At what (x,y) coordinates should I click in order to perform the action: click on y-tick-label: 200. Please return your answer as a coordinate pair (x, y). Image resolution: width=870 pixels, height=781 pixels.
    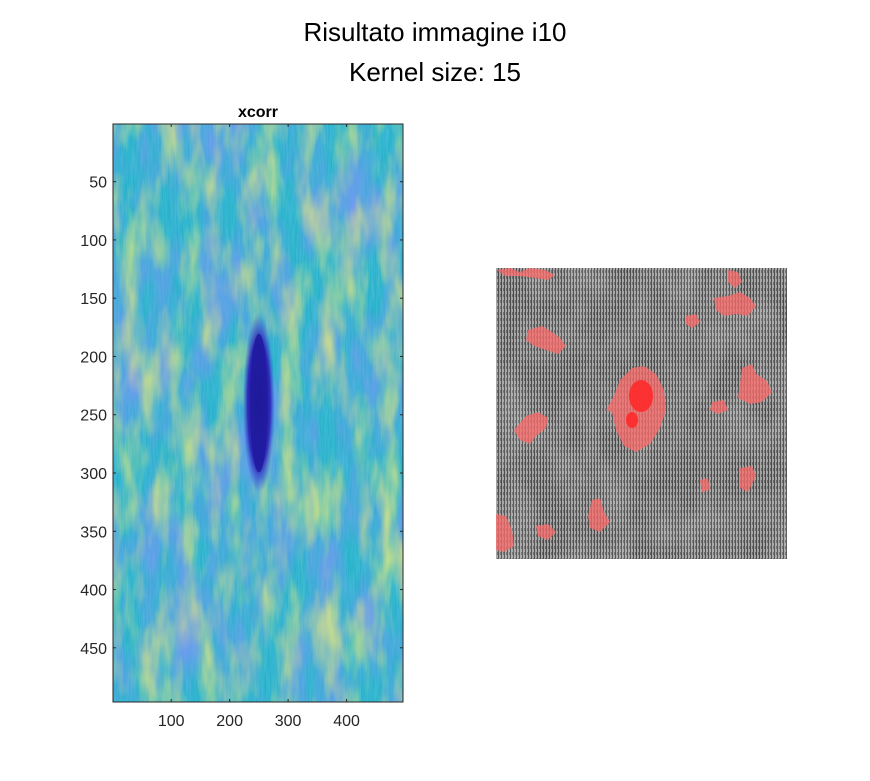
    Looking at the image, I should click on (93, 357).